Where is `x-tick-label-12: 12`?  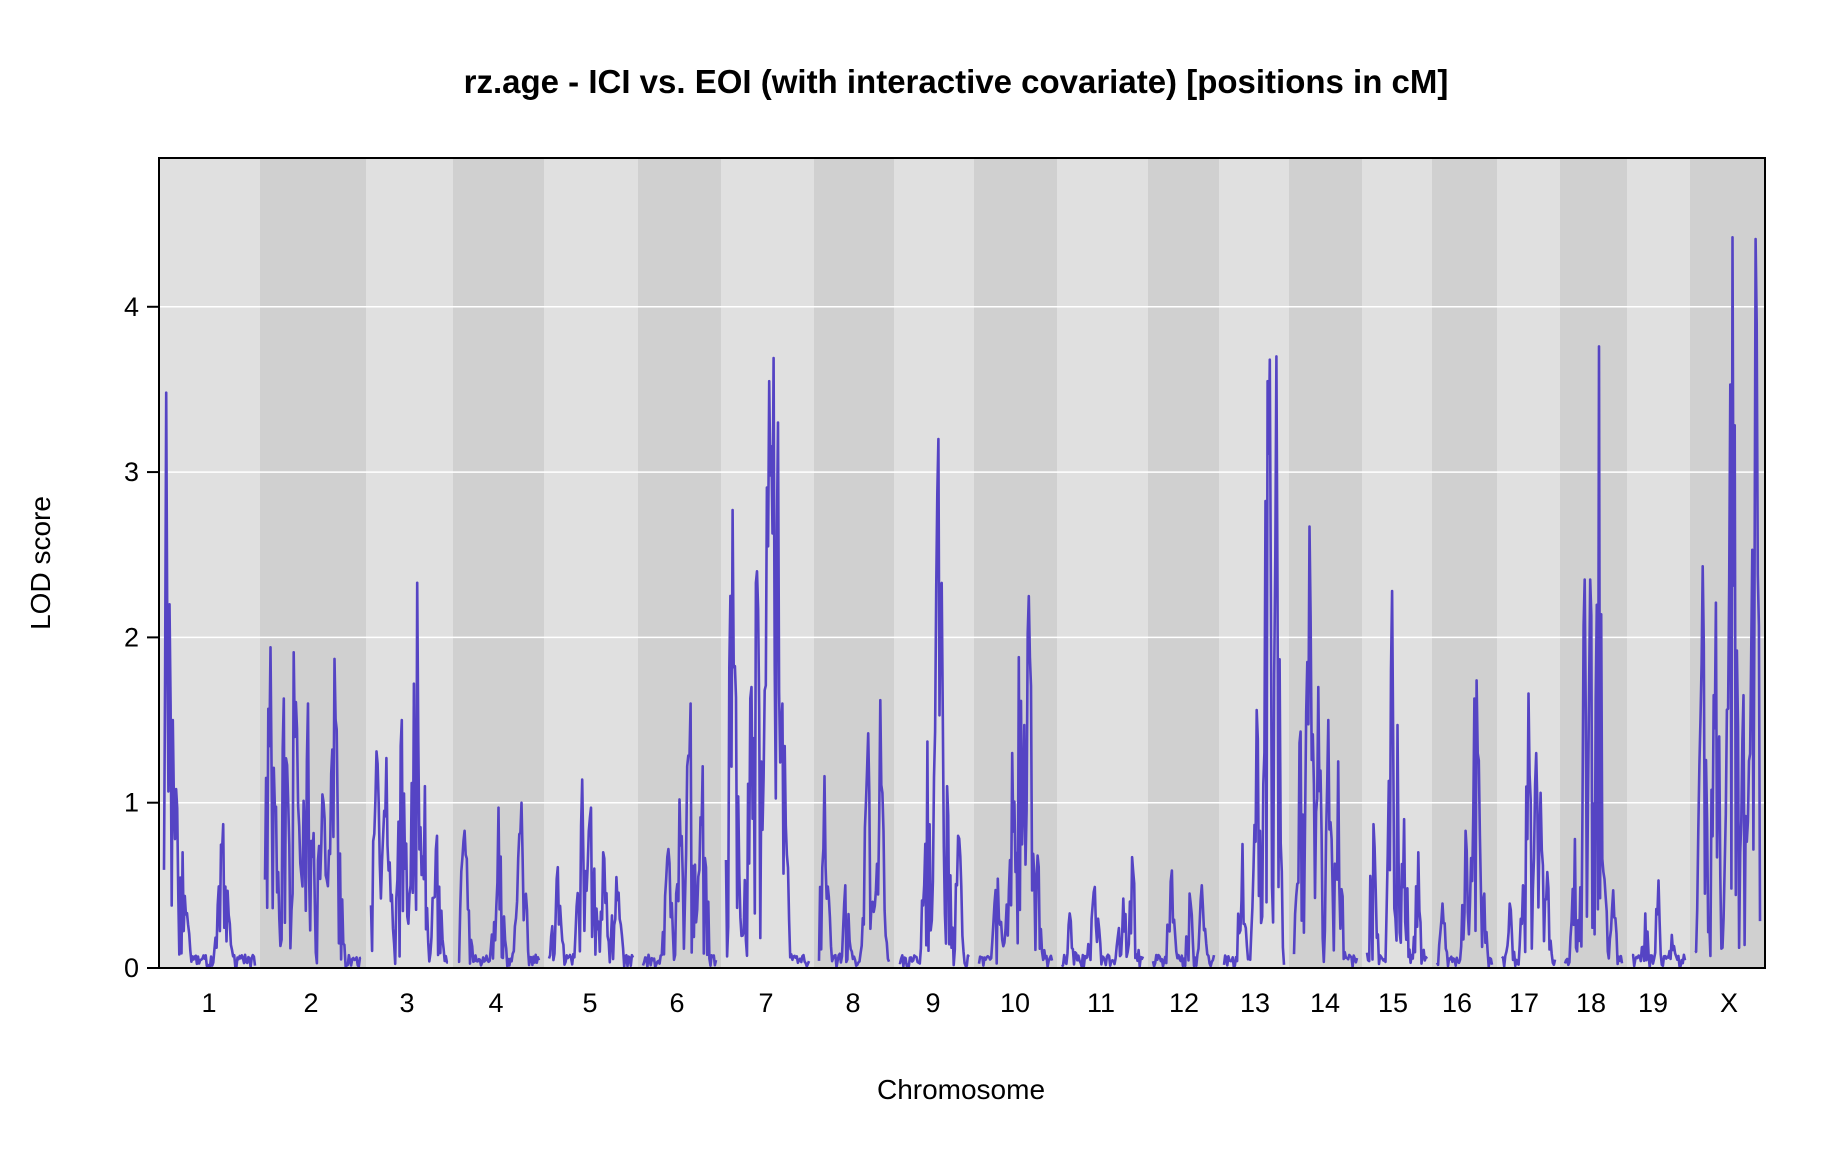
x-tick-label-12: 12 is located at coordinates (1184, 1003).